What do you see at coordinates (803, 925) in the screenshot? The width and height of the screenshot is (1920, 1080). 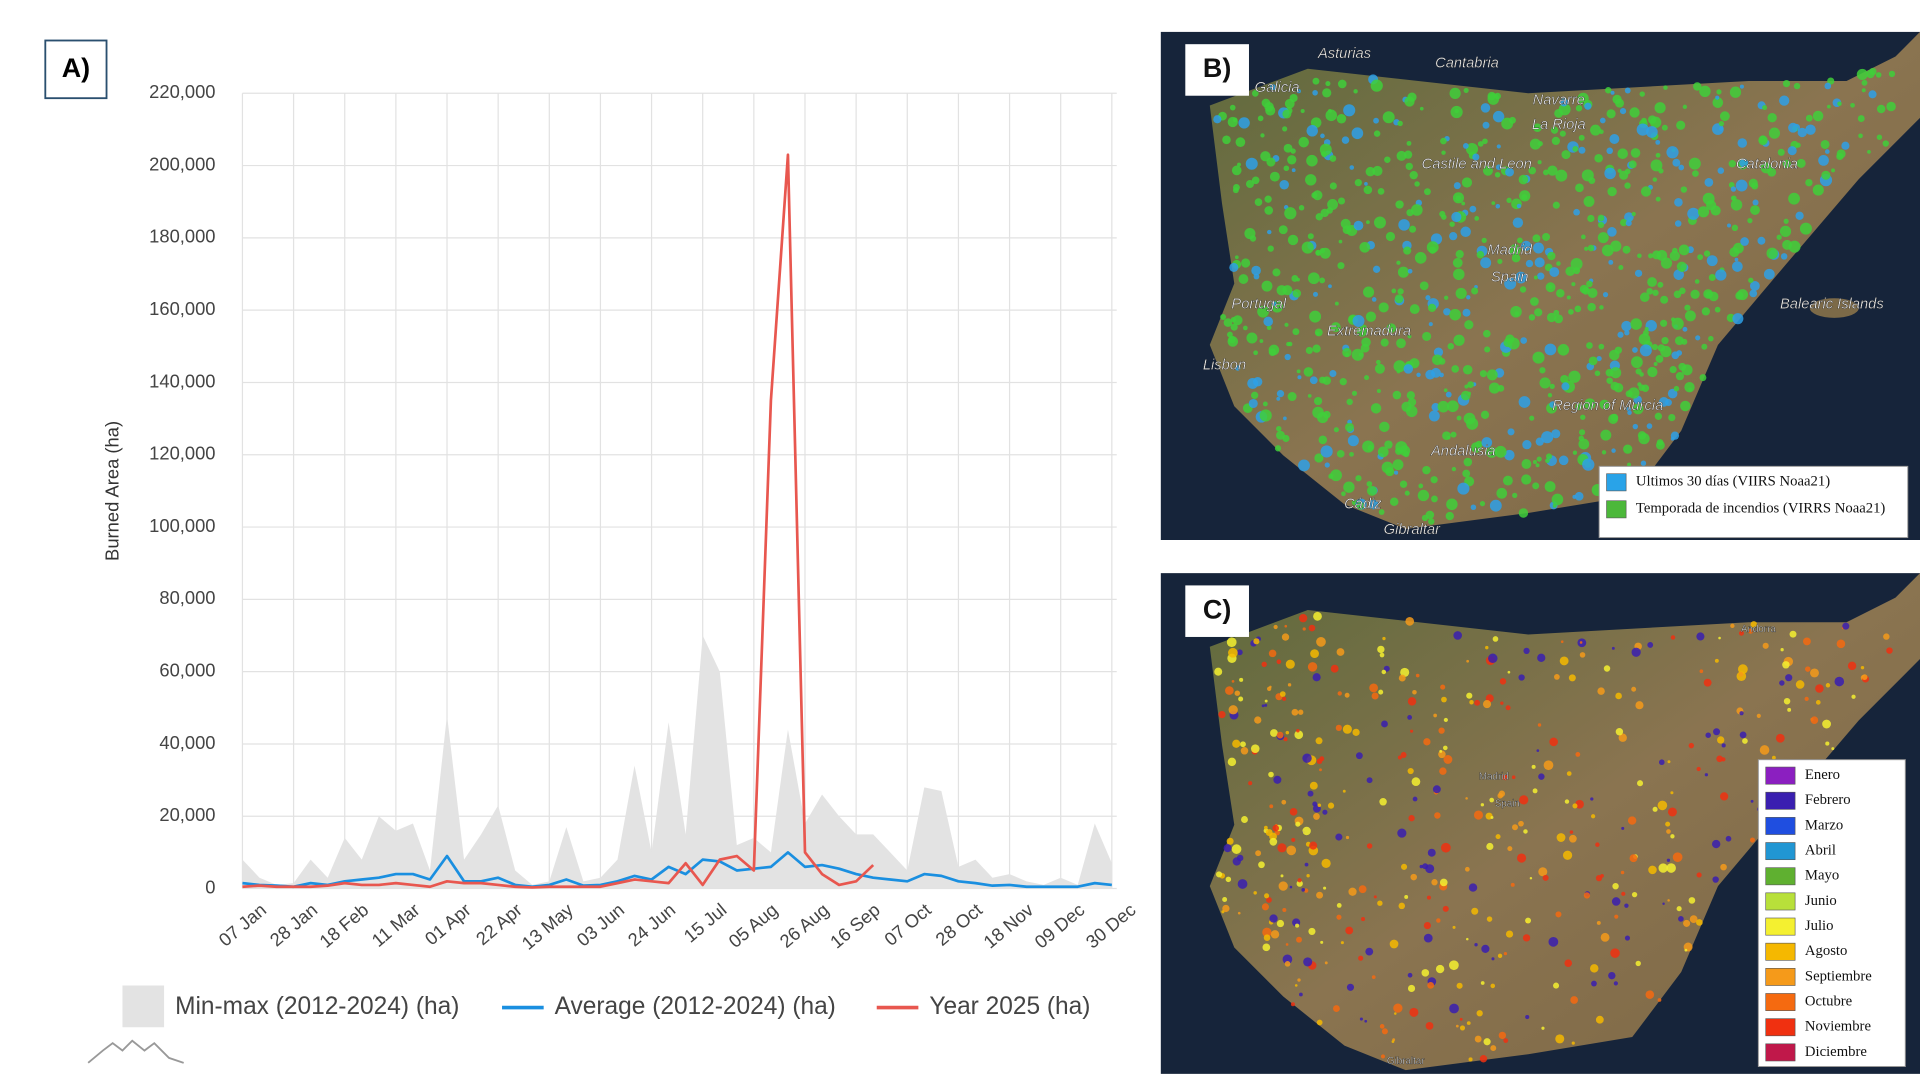 I see `x-tick-label: 26 Aug` at bounding box center [803, 925].